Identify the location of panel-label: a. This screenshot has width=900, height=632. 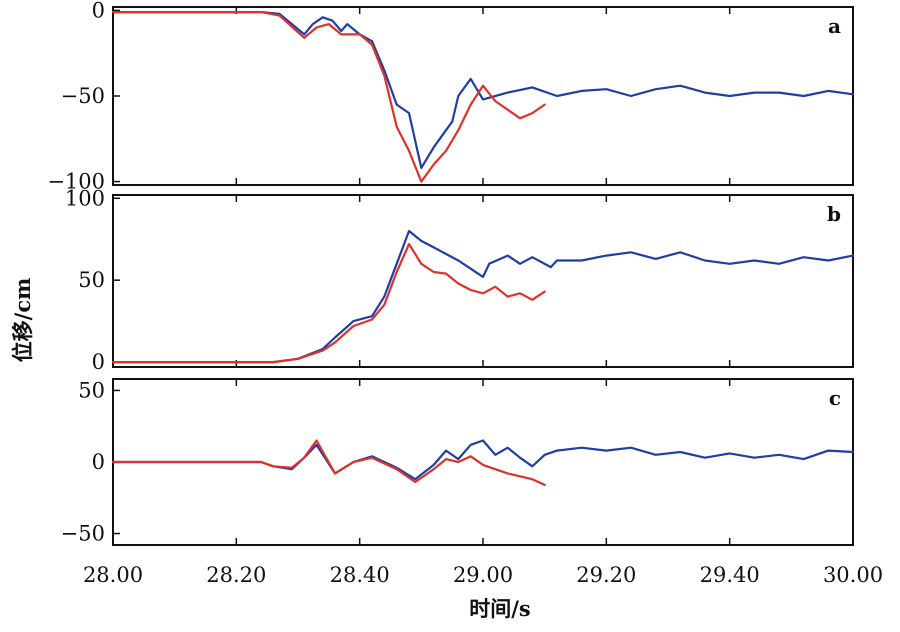
(834, 26).